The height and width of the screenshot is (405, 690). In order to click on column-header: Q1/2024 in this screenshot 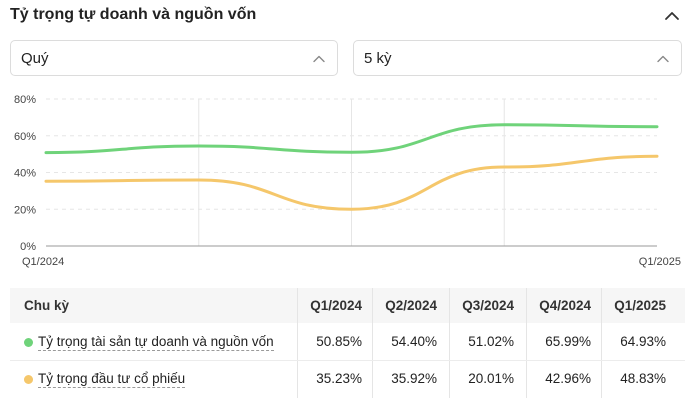, I will do `click(336, 305)`.